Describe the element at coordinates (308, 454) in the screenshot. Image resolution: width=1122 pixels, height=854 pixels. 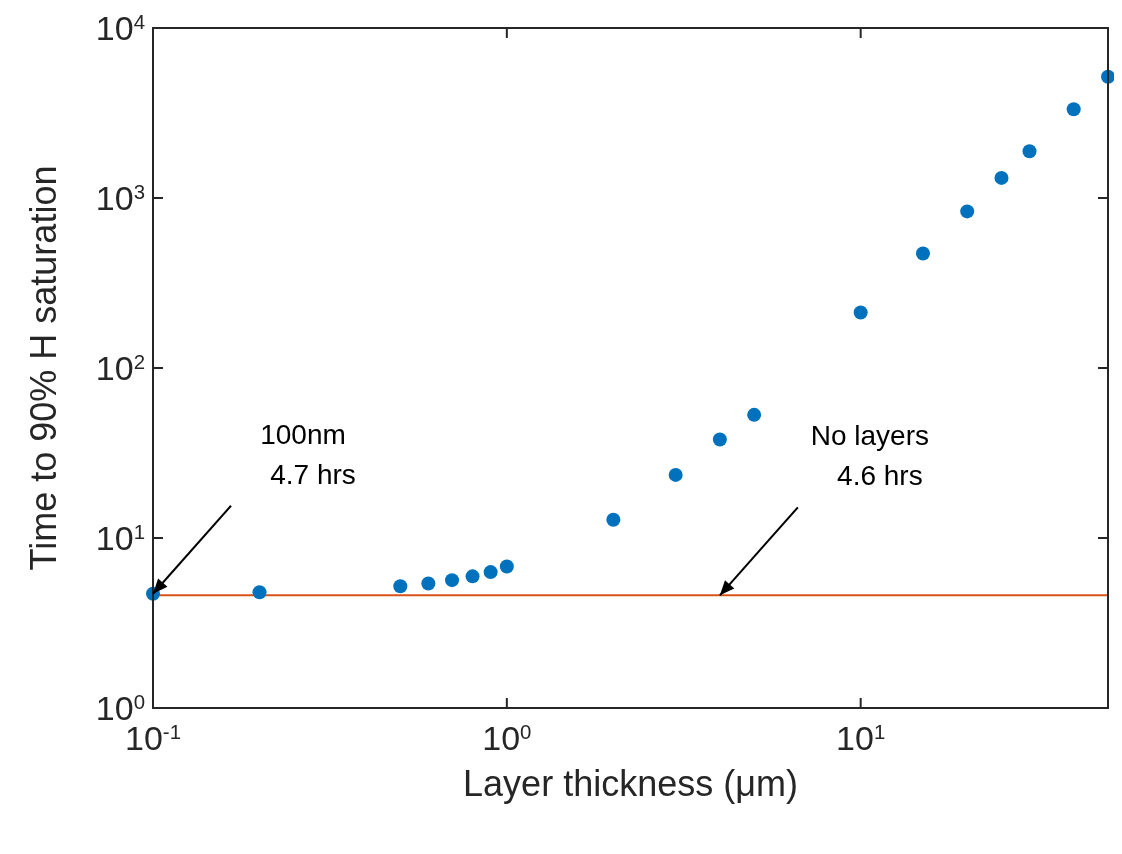
I see `annotation: 100nm 4.7 hrs` at that location.